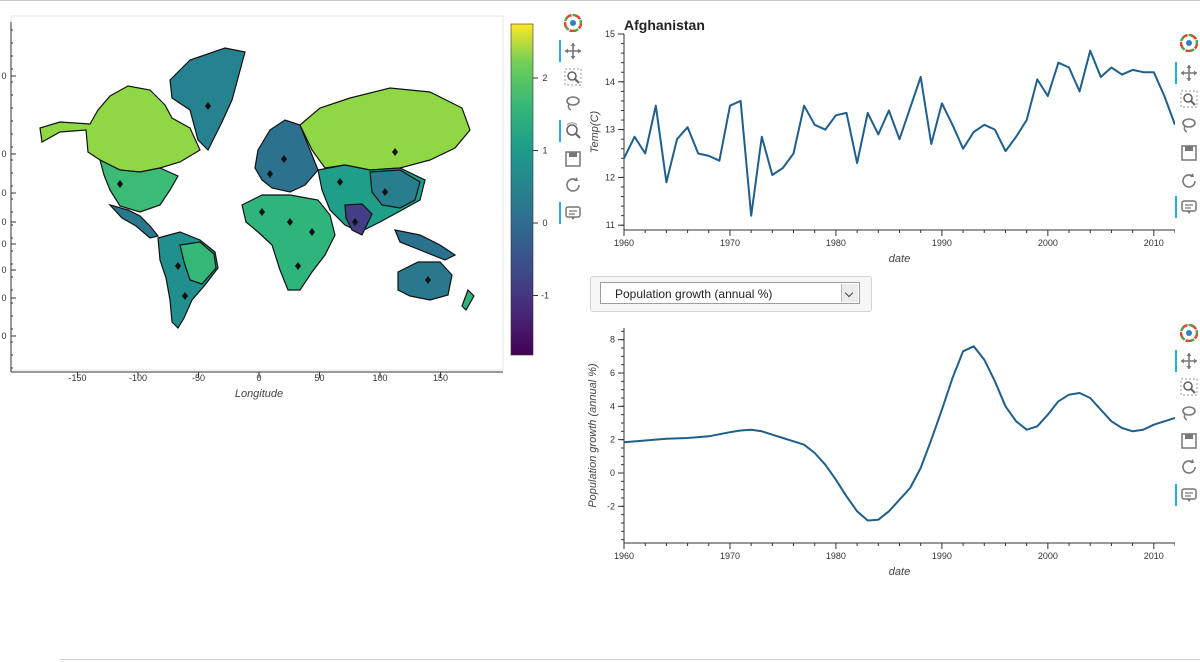  I want to click on map-x-tick-label: -150, so click(77, 378).